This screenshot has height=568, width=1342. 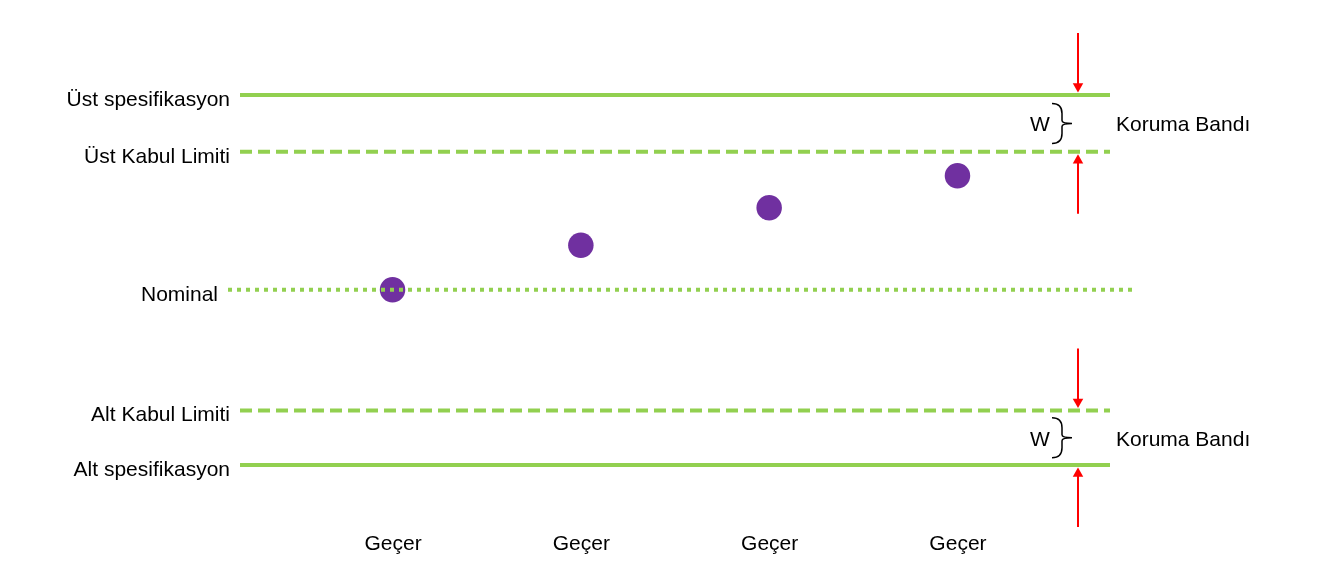 What do you see at coordinates (148, 98) in the screenshot?
I see `ref-line-label: Üst spesifikasyon` at bounding box center [148, 98].